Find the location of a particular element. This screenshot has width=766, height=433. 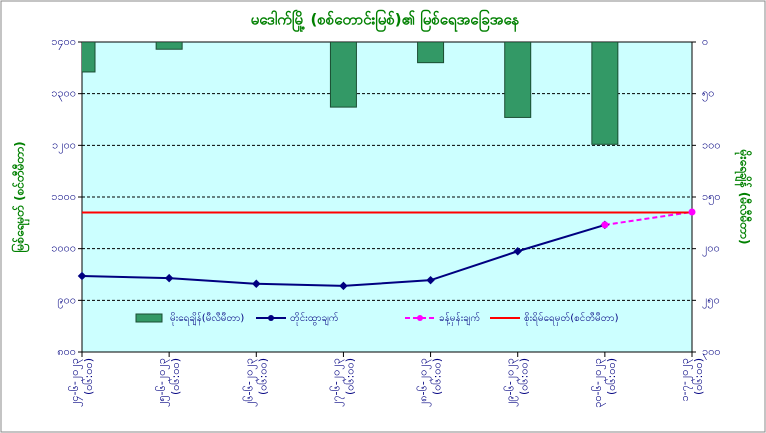

x-tick-label: ၂၉-၆-၂၀၂၃(၀၆:၀၀) is located at coordinates (517, 382).